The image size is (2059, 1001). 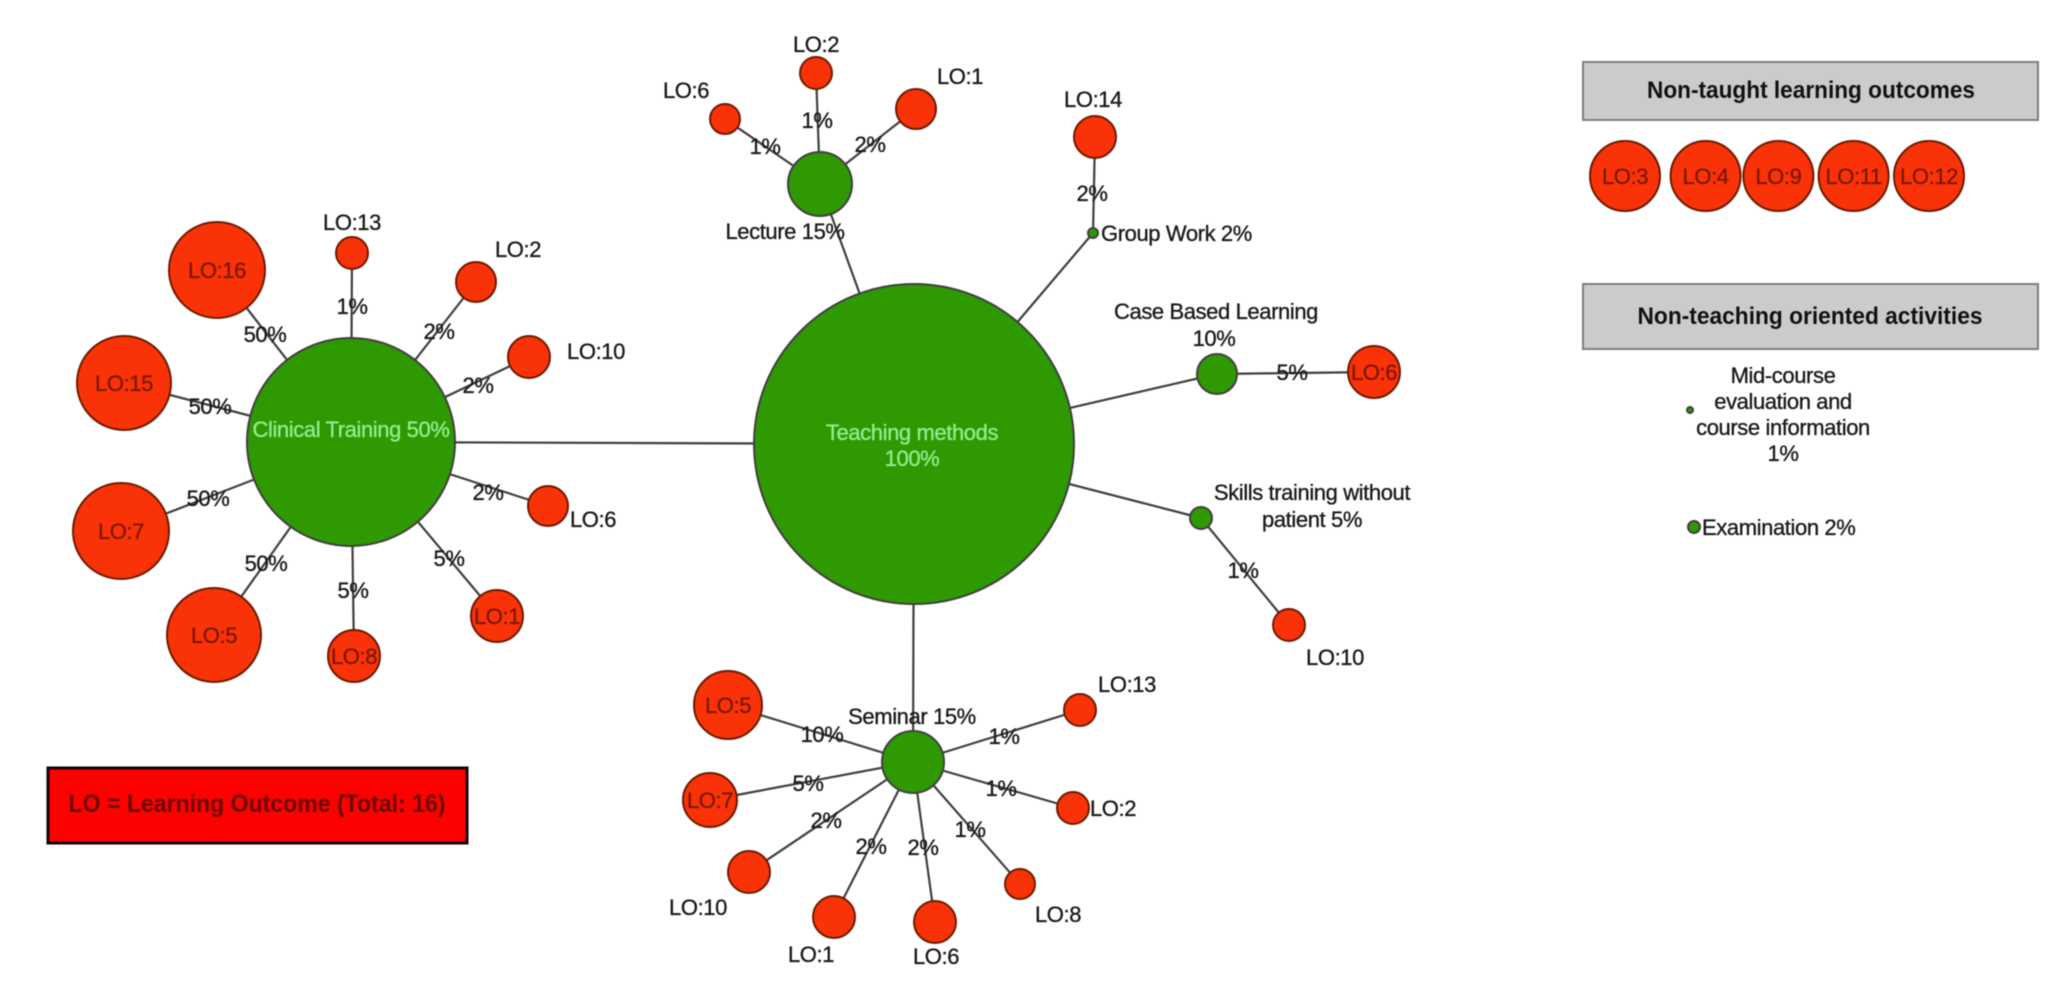 I want to click on svg-text: patient 5%, so click(x=1312, y=519).